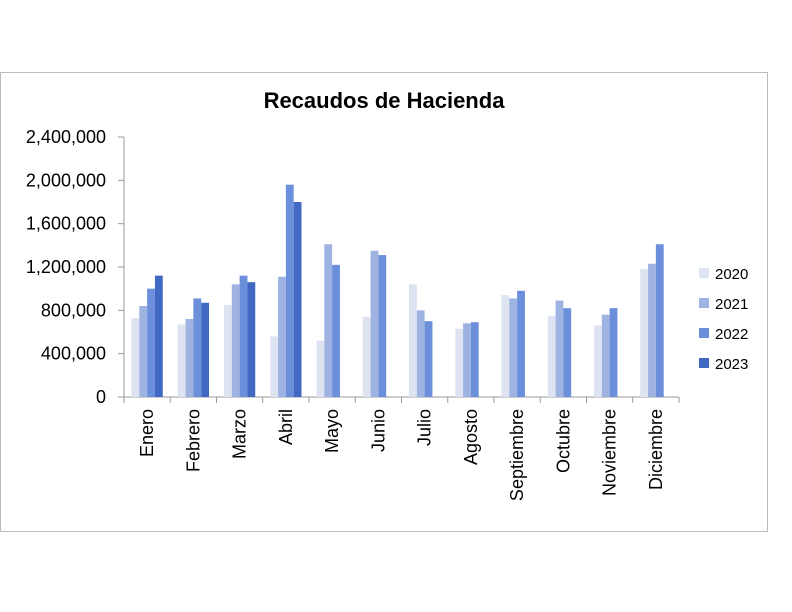  Describe the element at coordinates (559, 348) in the screenshot. I see `bar-2021-octubre` at that location.